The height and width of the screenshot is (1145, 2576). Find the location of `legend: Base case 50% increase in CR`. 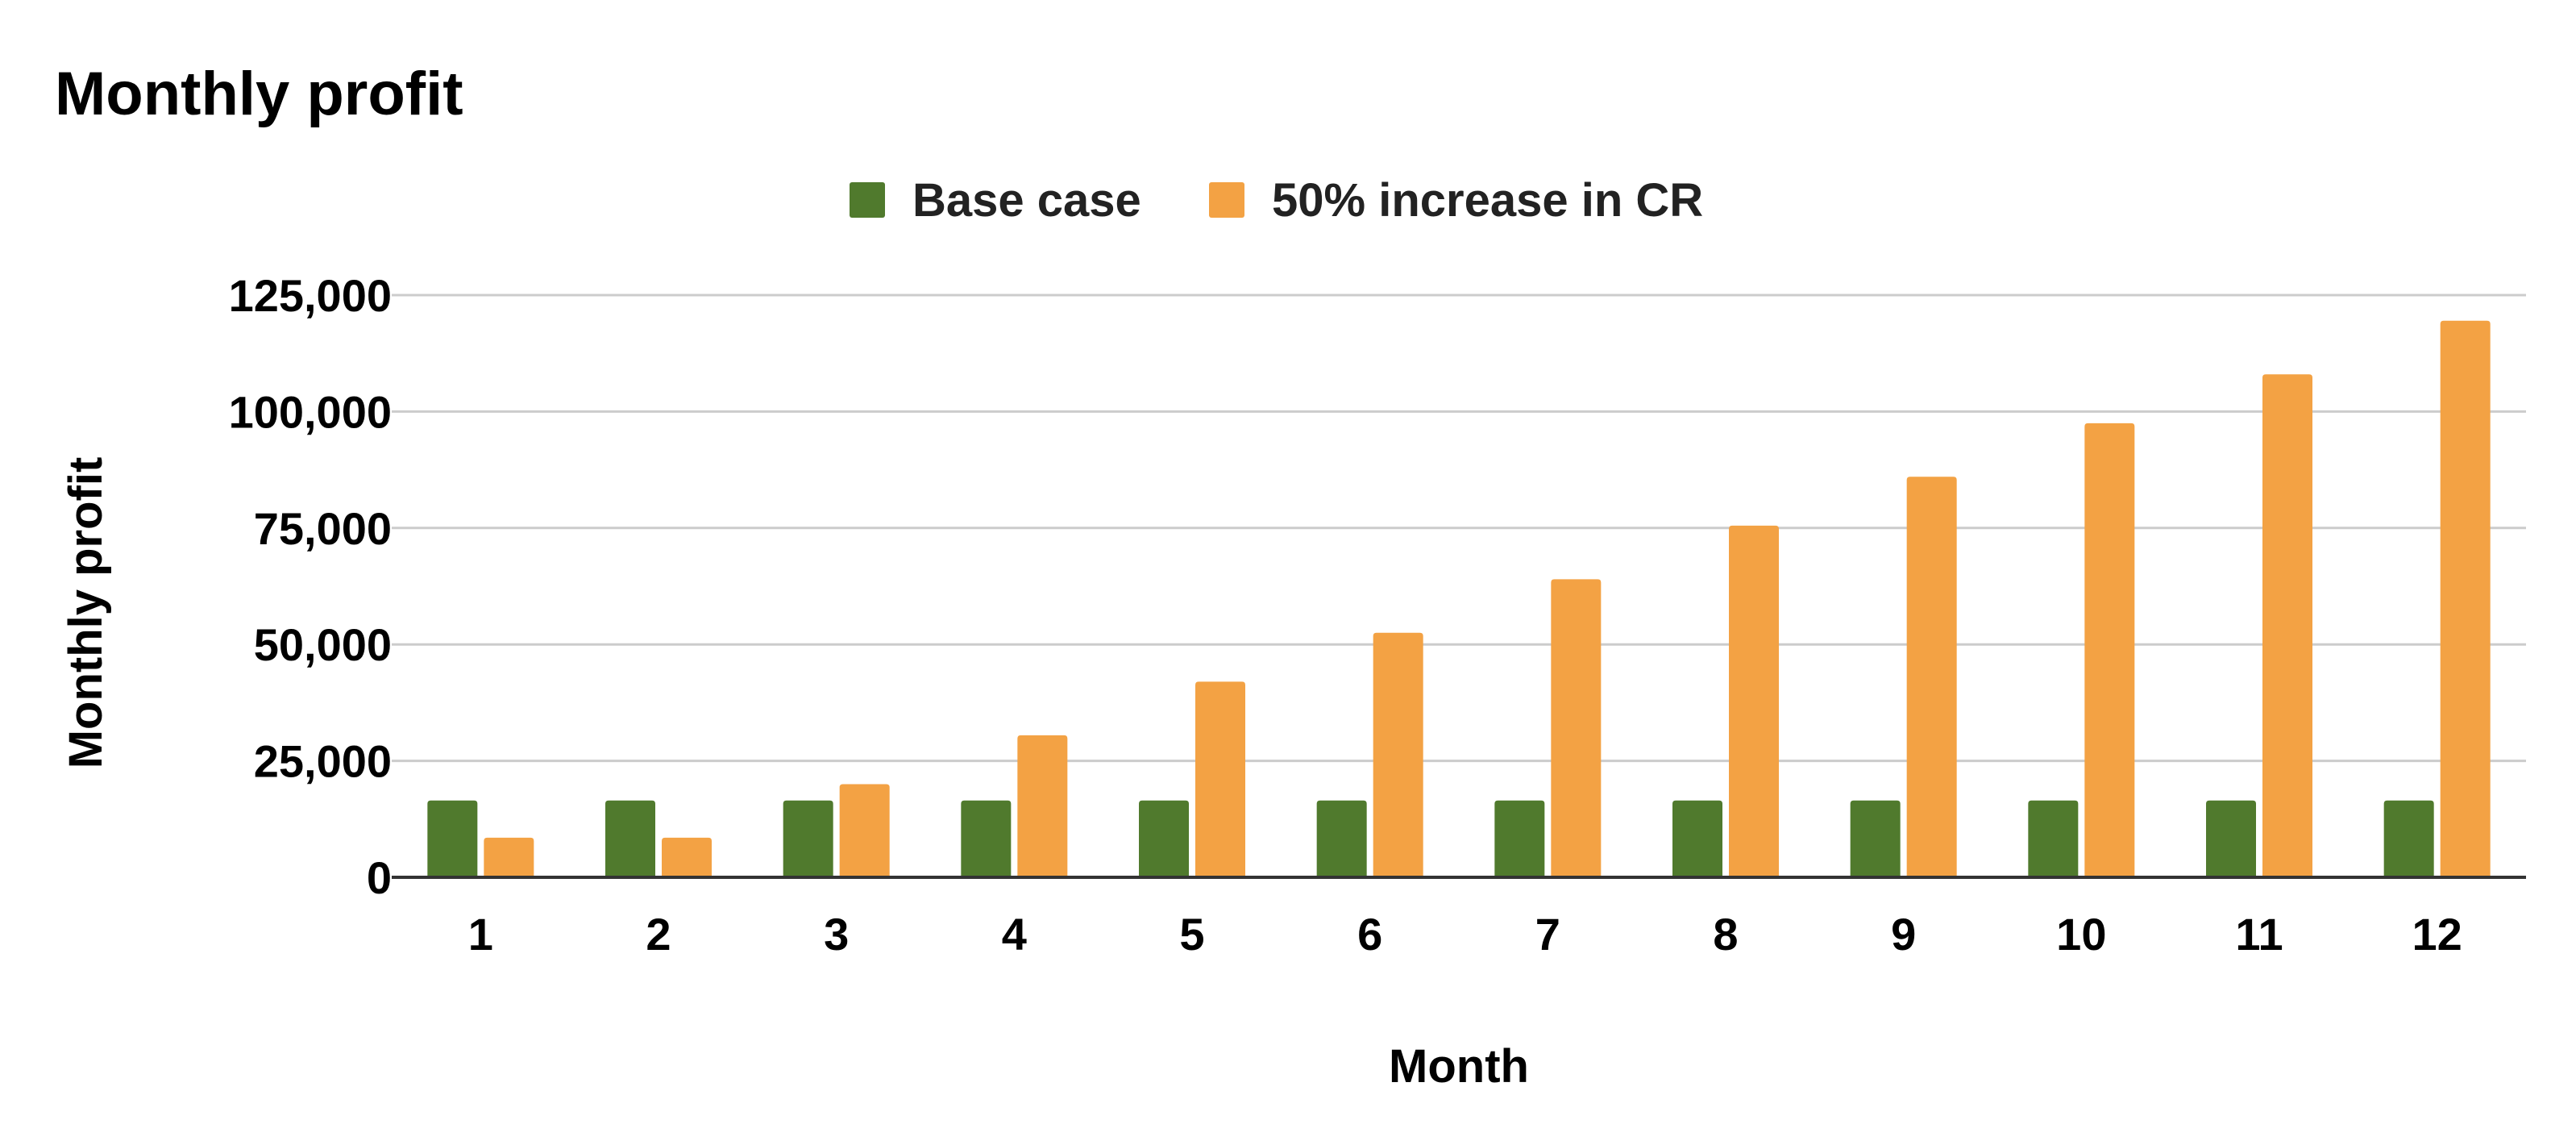

legend: Base case 50% increase in CR is located at coordinates (1276, 200).